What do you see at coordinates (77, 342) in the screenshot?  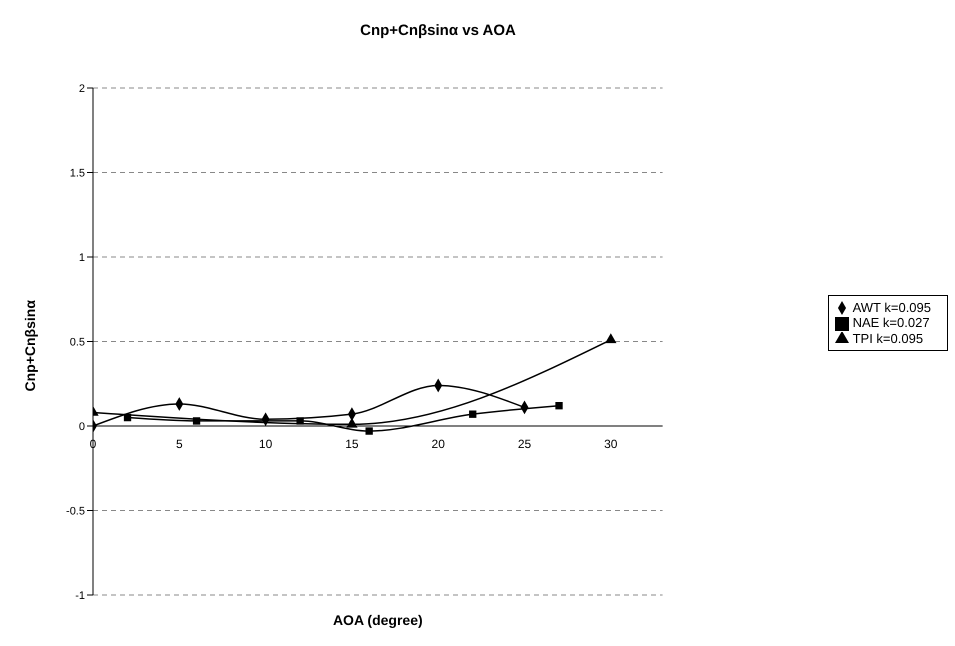 I see `y-tick-label: 0.5` at bounding box center [77, 342].